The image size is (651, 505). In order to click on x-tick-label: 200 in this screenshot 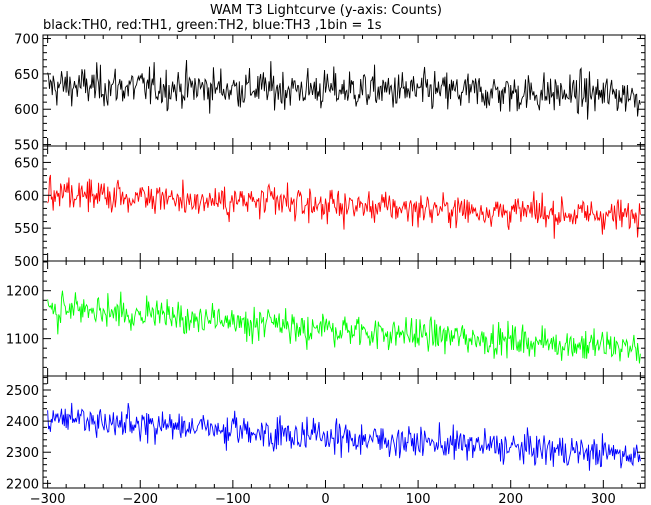, I will do `click(510, 498)`.